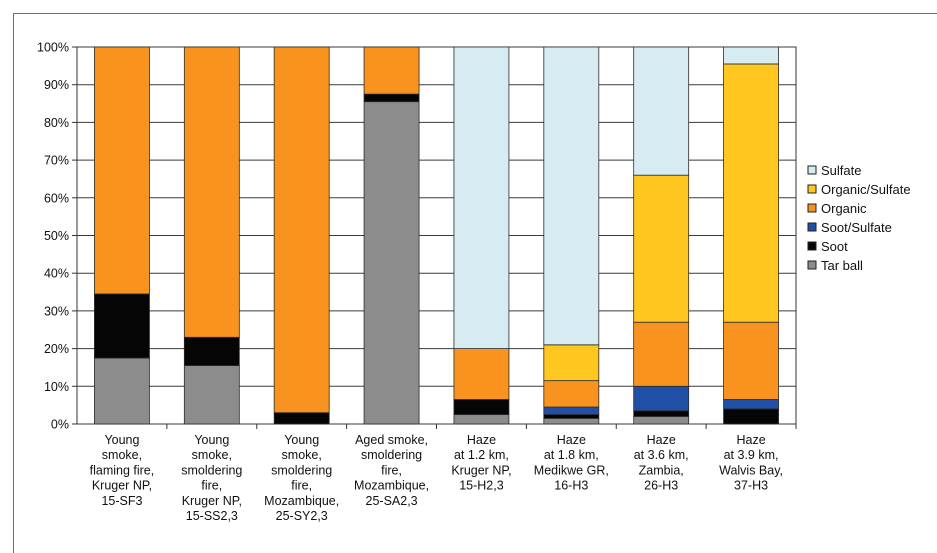 The height and width of the screenshot is (553, 937). Describe the element at coordinates (842, 265) in the screenshot. I see `legend-label: Tar ball` at that location.